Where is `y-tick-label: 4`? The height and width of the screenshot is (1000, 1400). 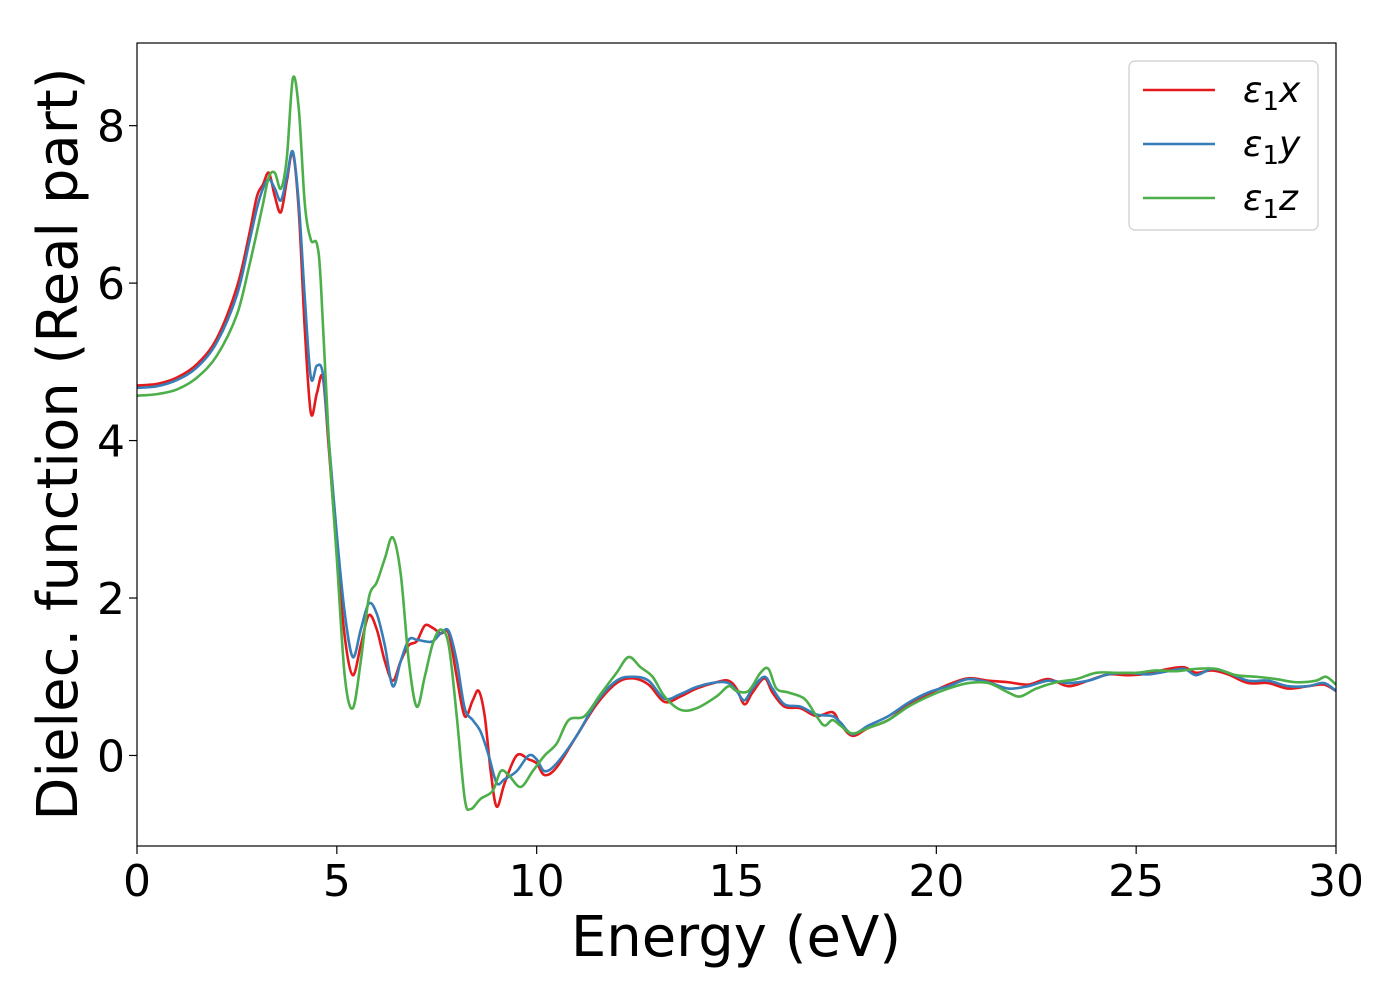
y-tick-label: 4 is located at coordinates (111, 442).